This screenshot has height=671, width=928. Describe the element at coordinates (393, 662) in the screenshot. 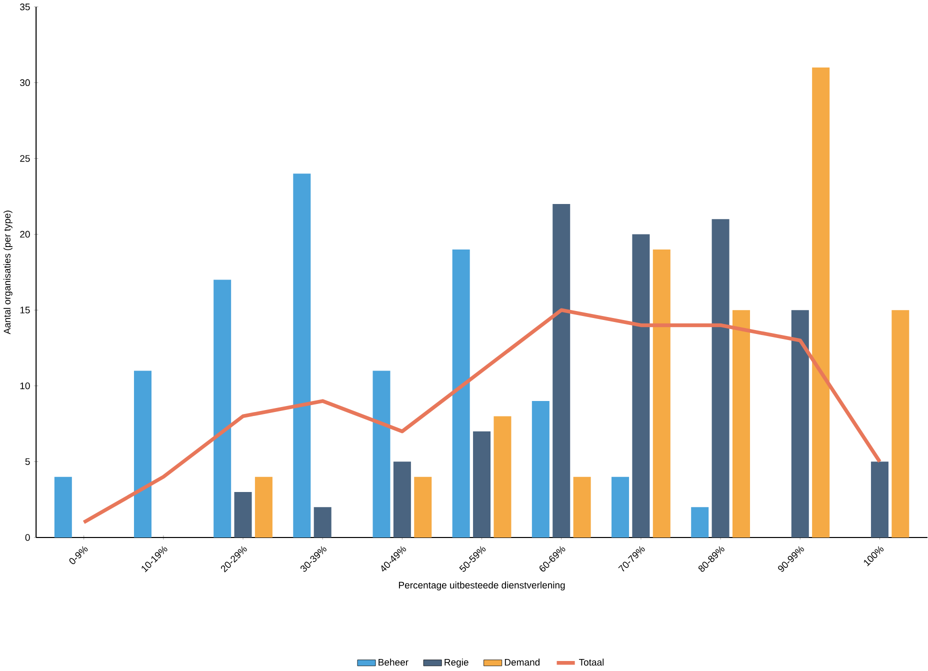

I see `legend-label: Beheer` at that location.